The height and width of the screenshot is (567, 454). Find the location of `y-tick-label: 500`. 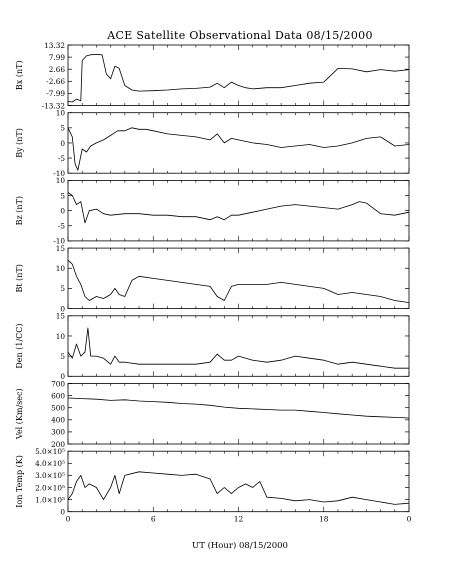

y-tick-label: 500 is located at coordinates (58, 408).